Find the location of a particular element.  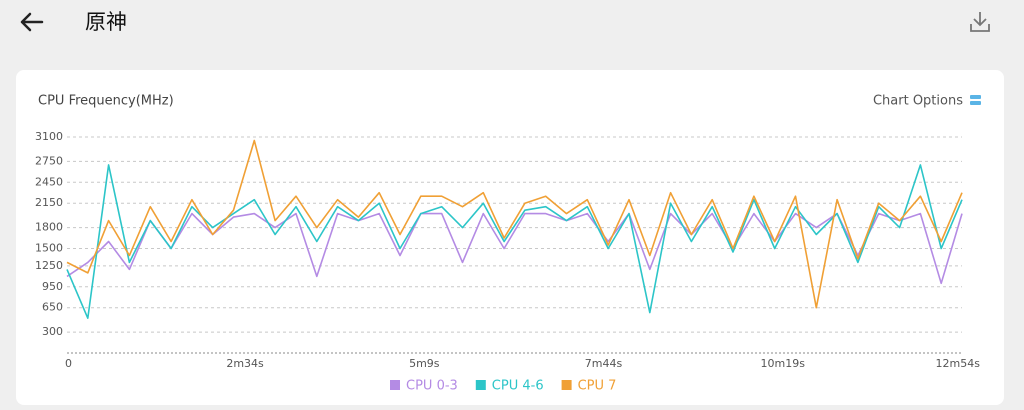

y-tick-label: 3100 is located at coordinates (49, 136).